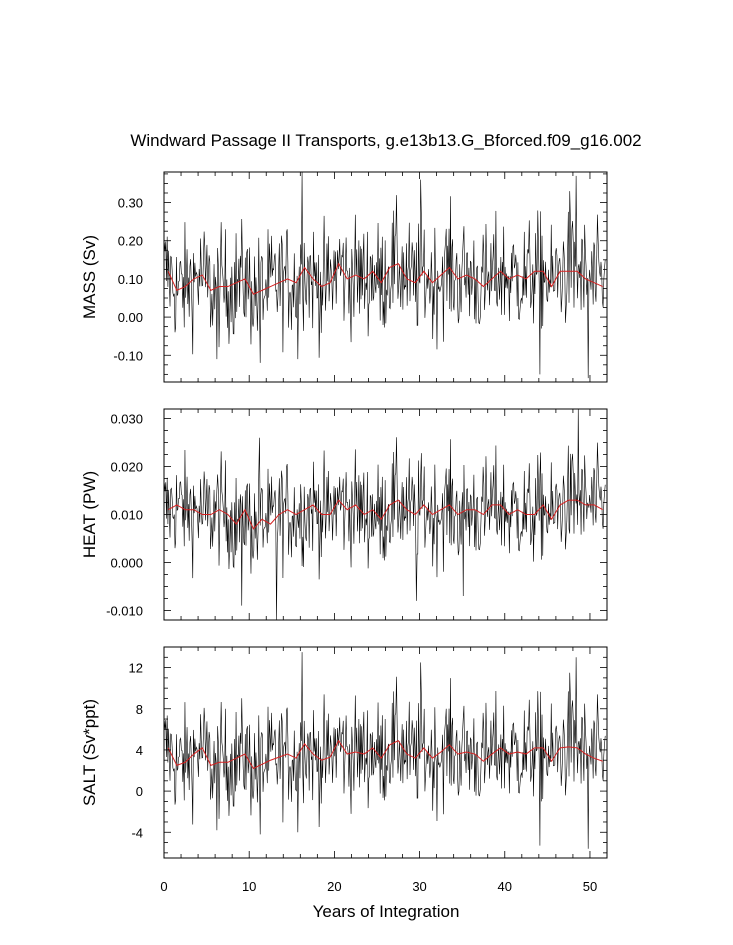 This screenshot has height=945, width=733. Describe the element at coordinates (137, 832) in the screenshot. I see `y-tick-label: -4` at that location.